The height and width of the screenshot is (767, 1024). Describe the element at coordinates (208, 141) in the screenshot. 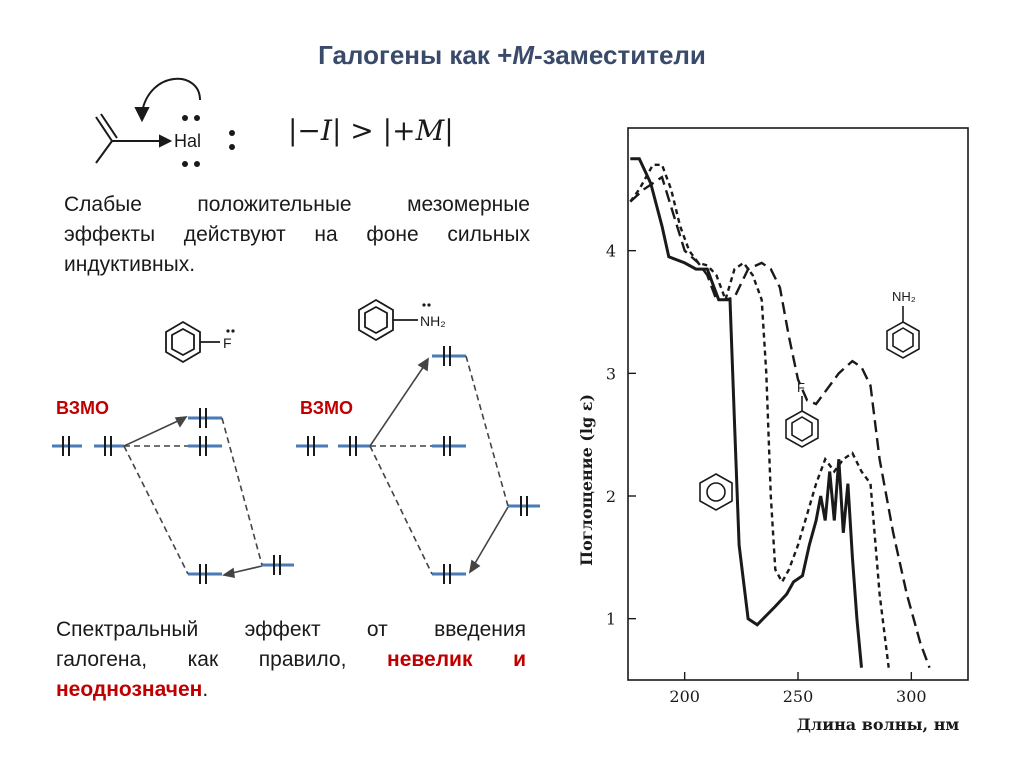

I see `lone-pair-dots` at that location.